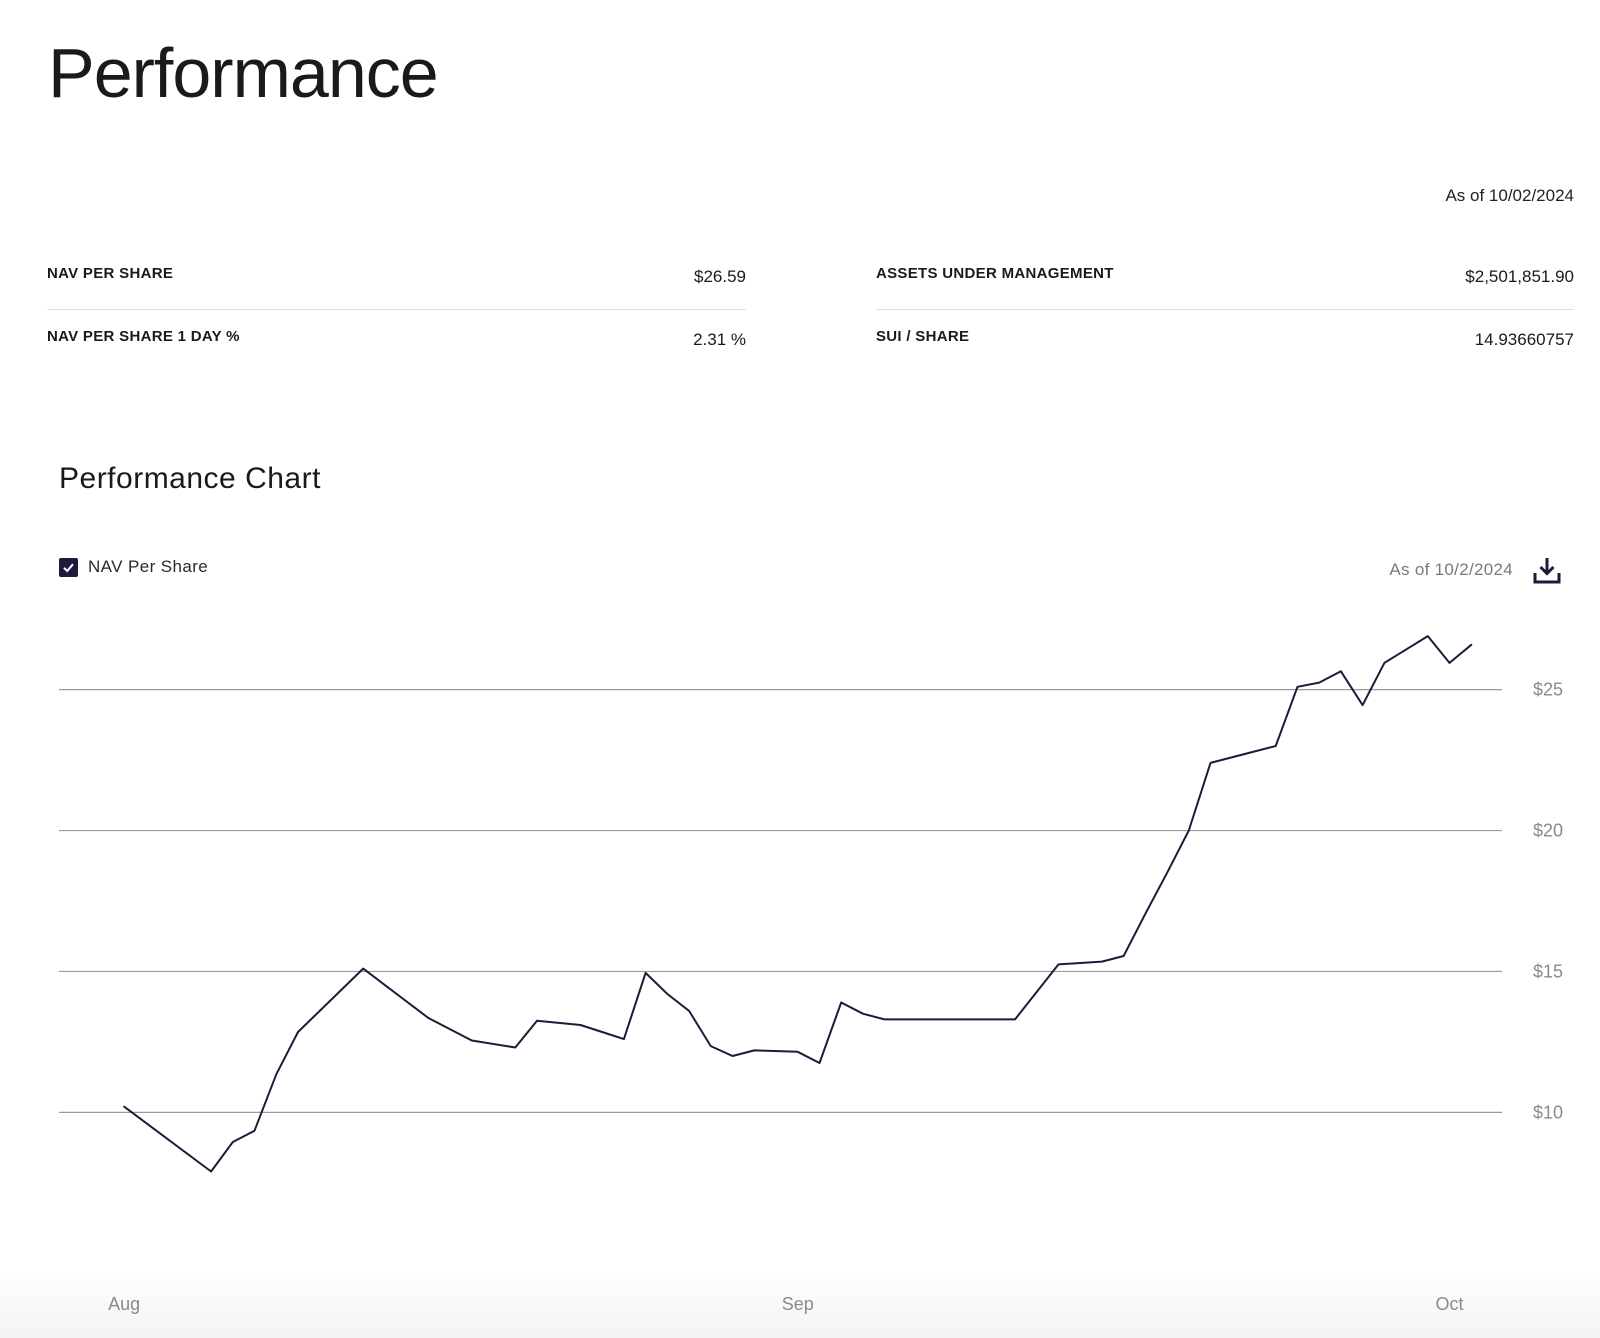  I want to click on x-tick-label: Aug, so click(124, 1304).